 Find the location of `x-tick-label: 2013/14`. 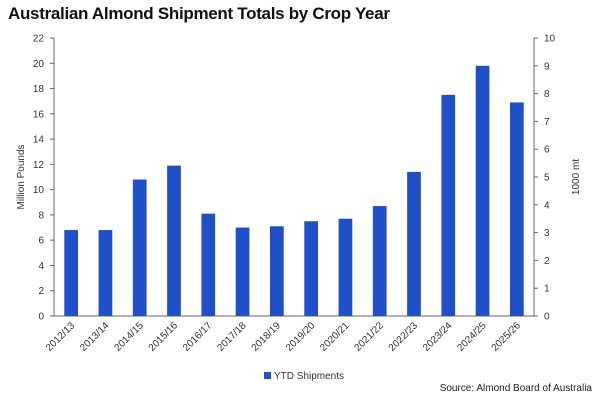

x-tick-label: 2013/14 is located at coordinates (95, 337).